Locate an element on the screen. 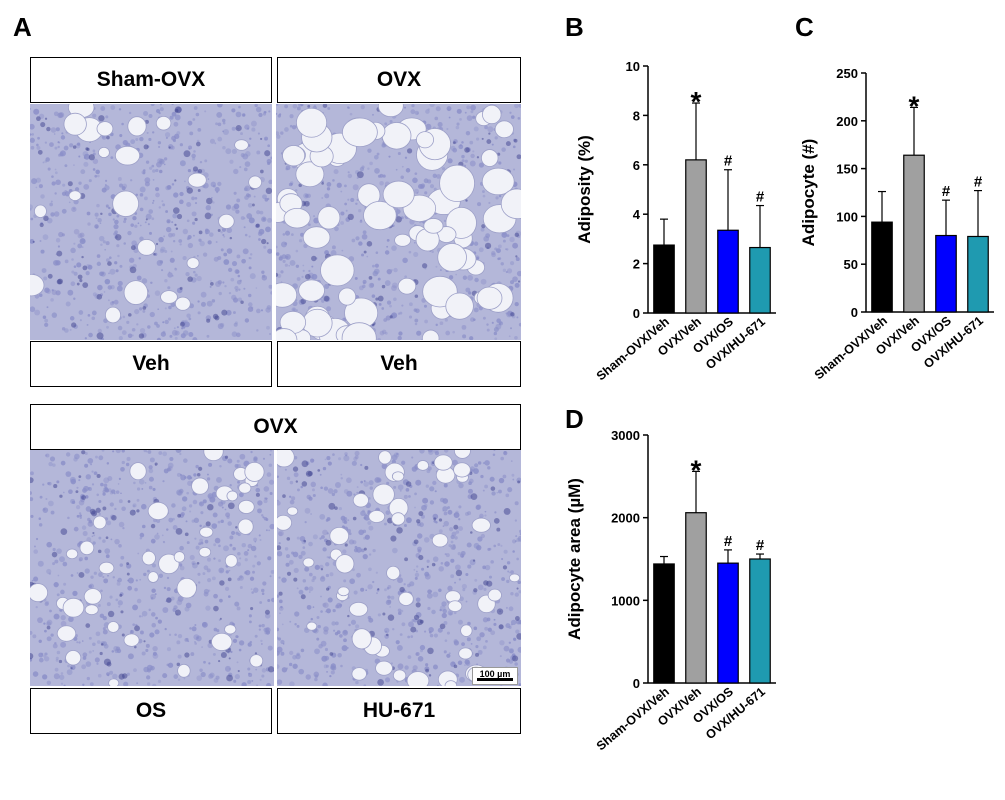 This screenshot has width=1005, height=800. header-ovx-bottom: OVX is located at coordinates (275, 427).